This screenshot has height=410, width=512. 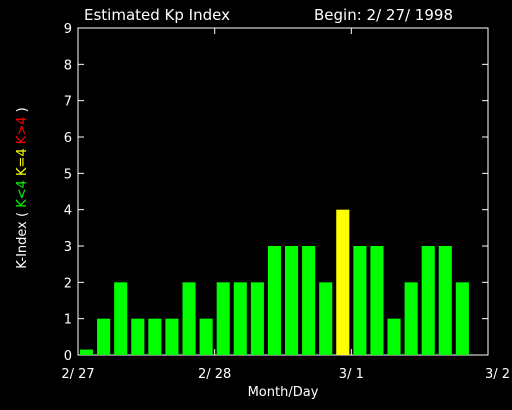 What do you see at coordinates (68, 320) in the screenshot?
I see `y-tick-label: 1` at bounding box center [68, 320].